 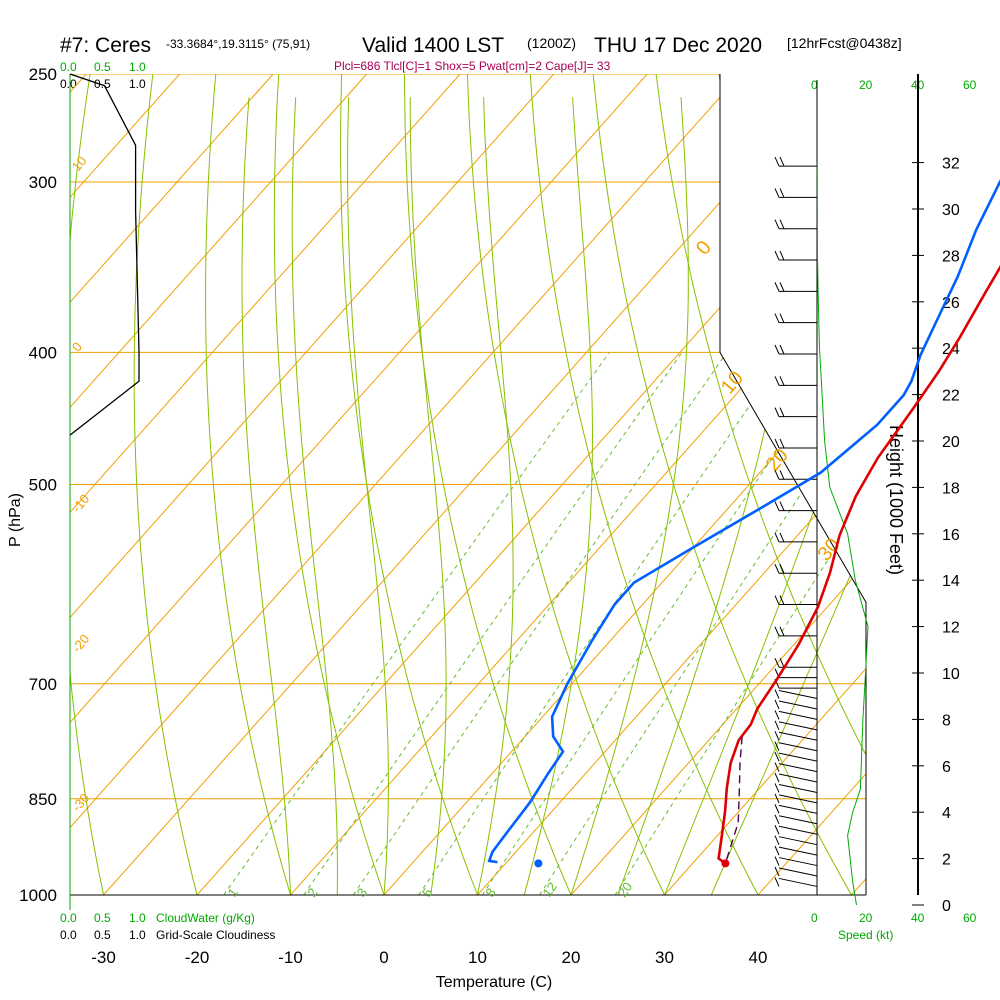 What do you see at coordinates (551, 43) in the screenshot?
I see `zulu-time: (1200Z)` at bounding box center [551, 43].